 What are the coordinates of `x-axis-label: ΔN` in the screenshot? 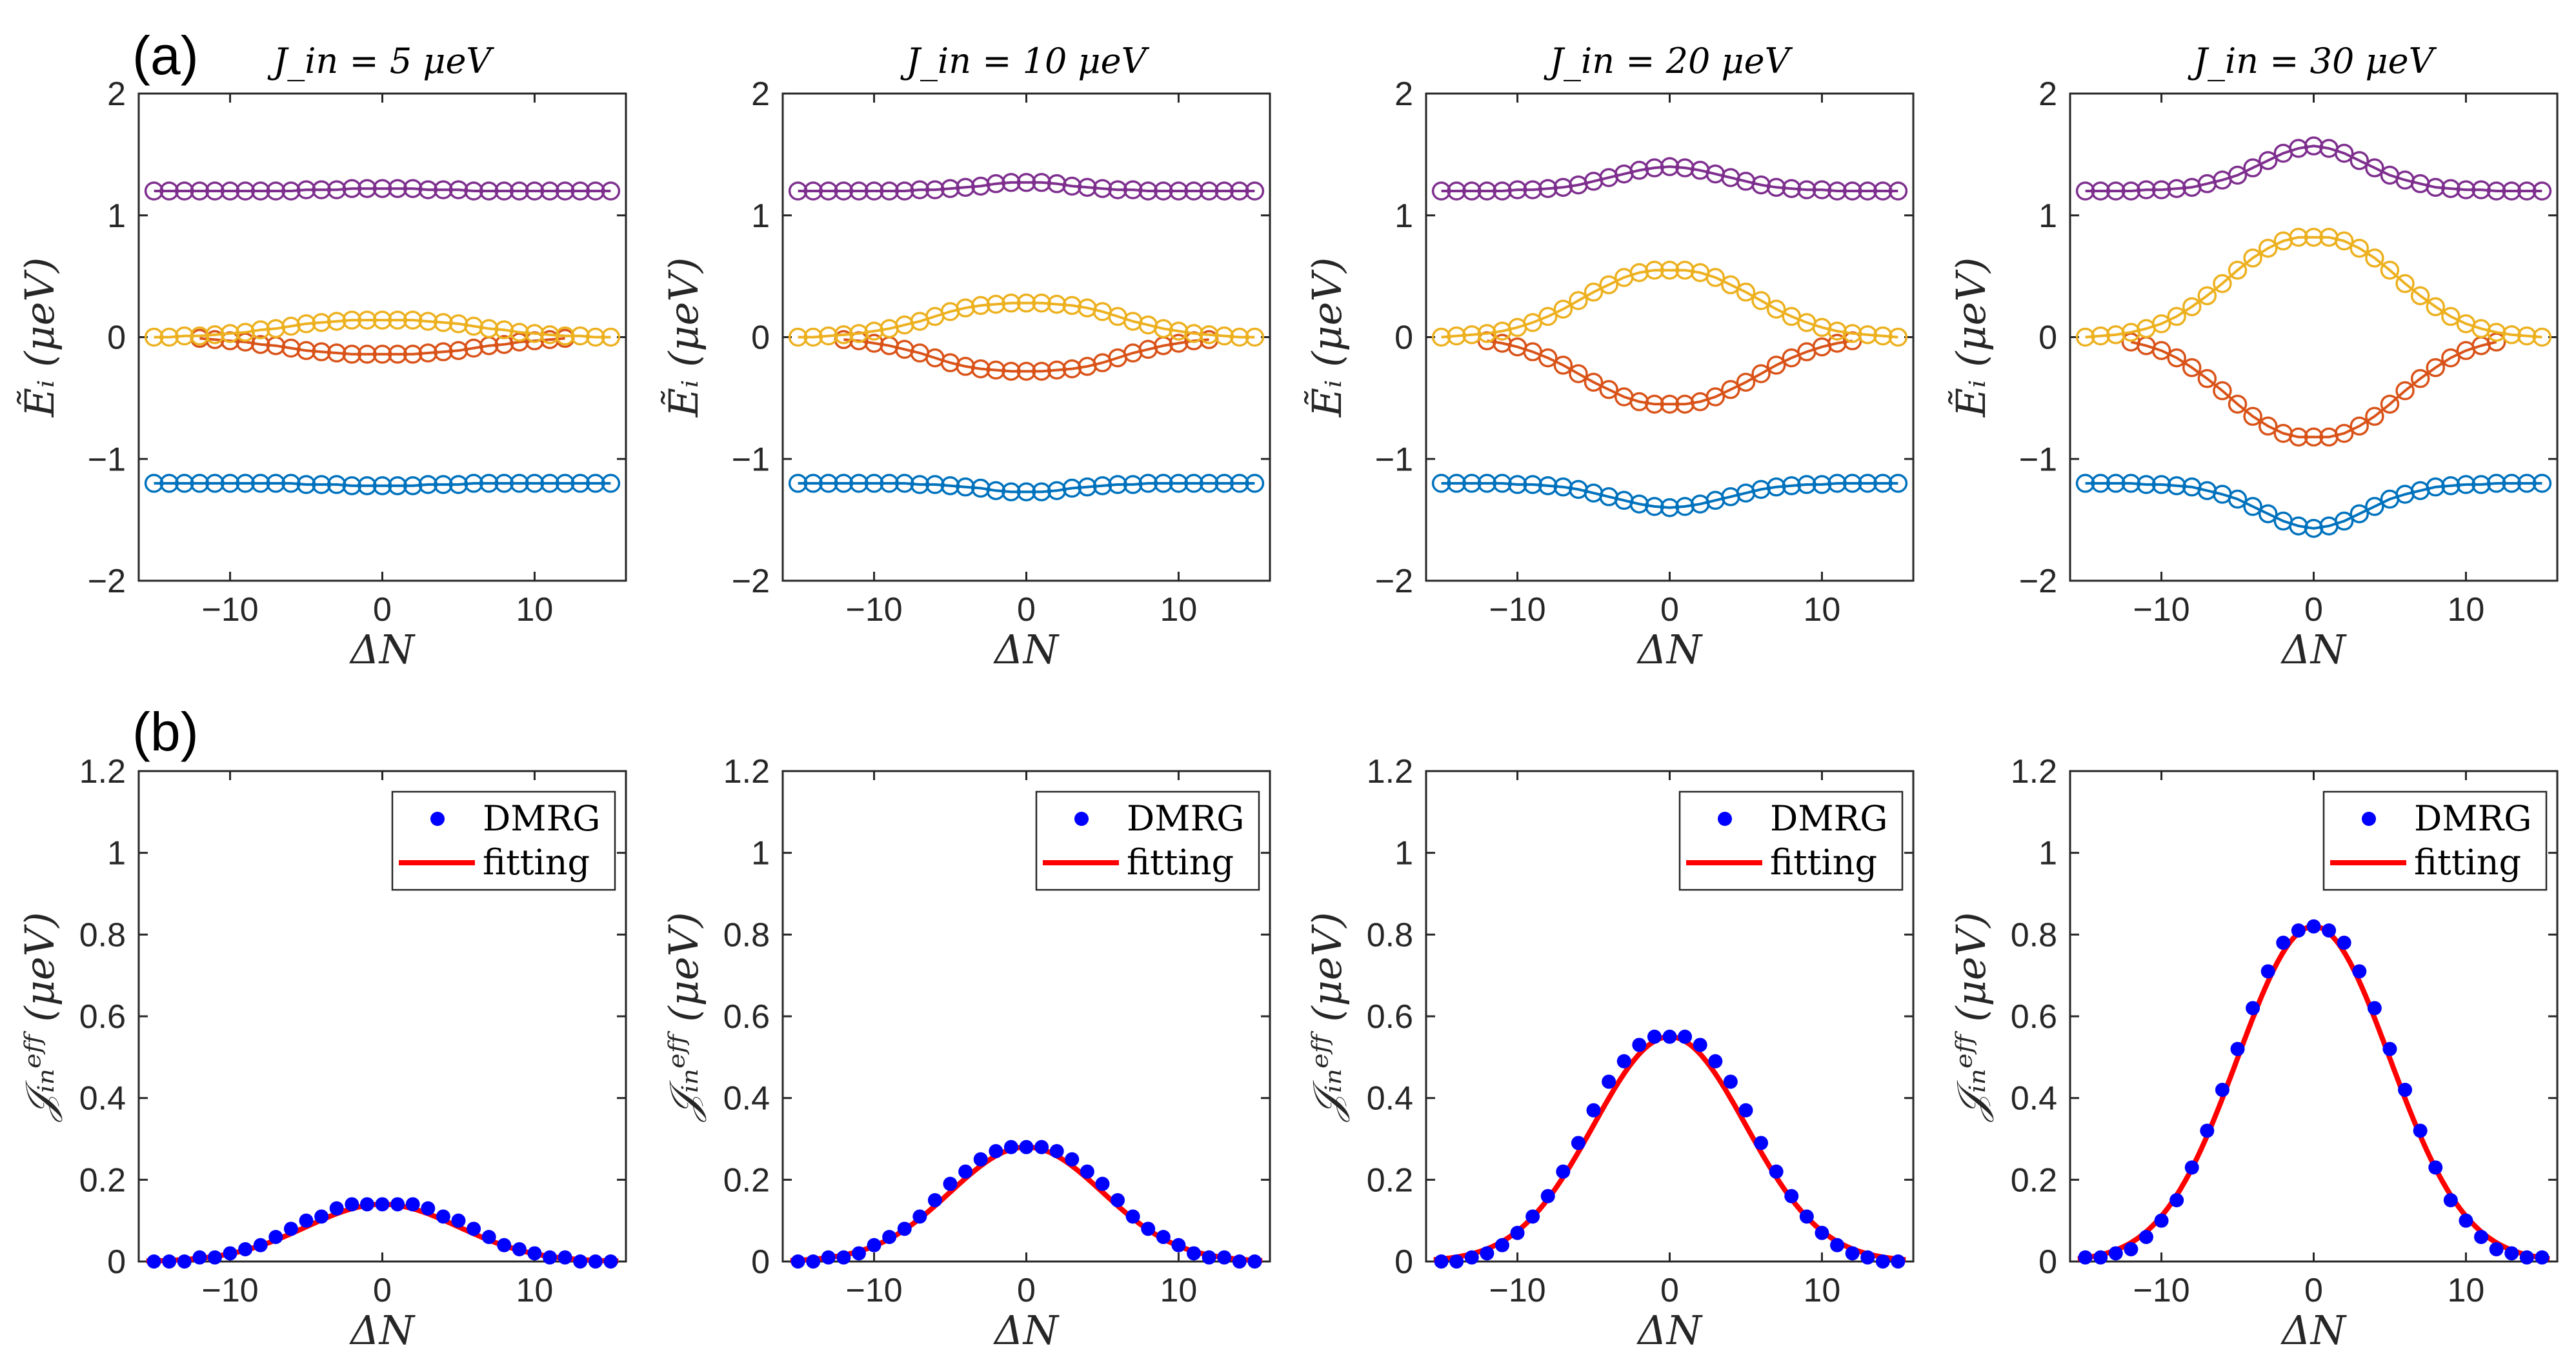 It's located at (1670, 649).